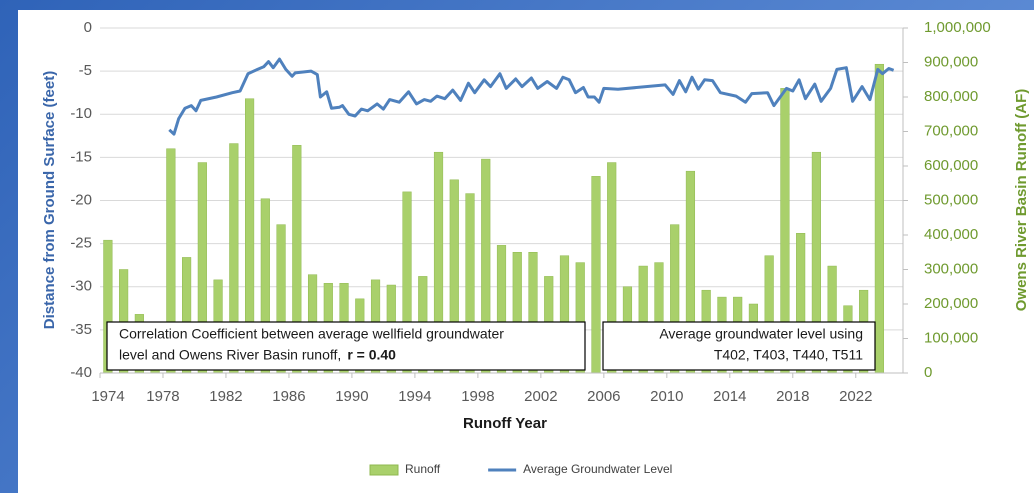  What do you see at coordinates (351, 396) in the screenshot?
I see `x-tick-label: 1990` at bounding box center [351, 396].